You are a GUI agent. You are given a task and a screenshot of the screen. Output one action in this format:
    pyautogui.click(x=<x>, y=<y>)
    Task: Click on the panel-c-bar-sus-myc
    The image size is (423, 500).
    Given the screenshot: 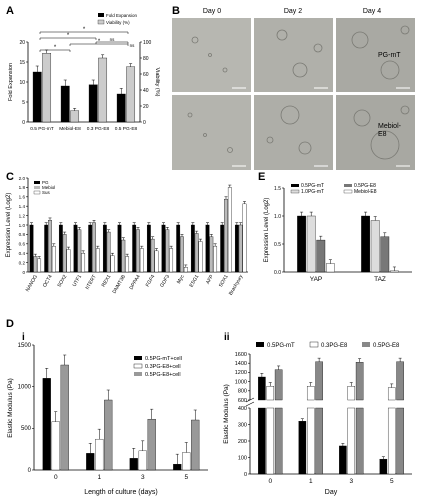 What is the action you would take?
    pyautogui.click(x=185, y=270)
    